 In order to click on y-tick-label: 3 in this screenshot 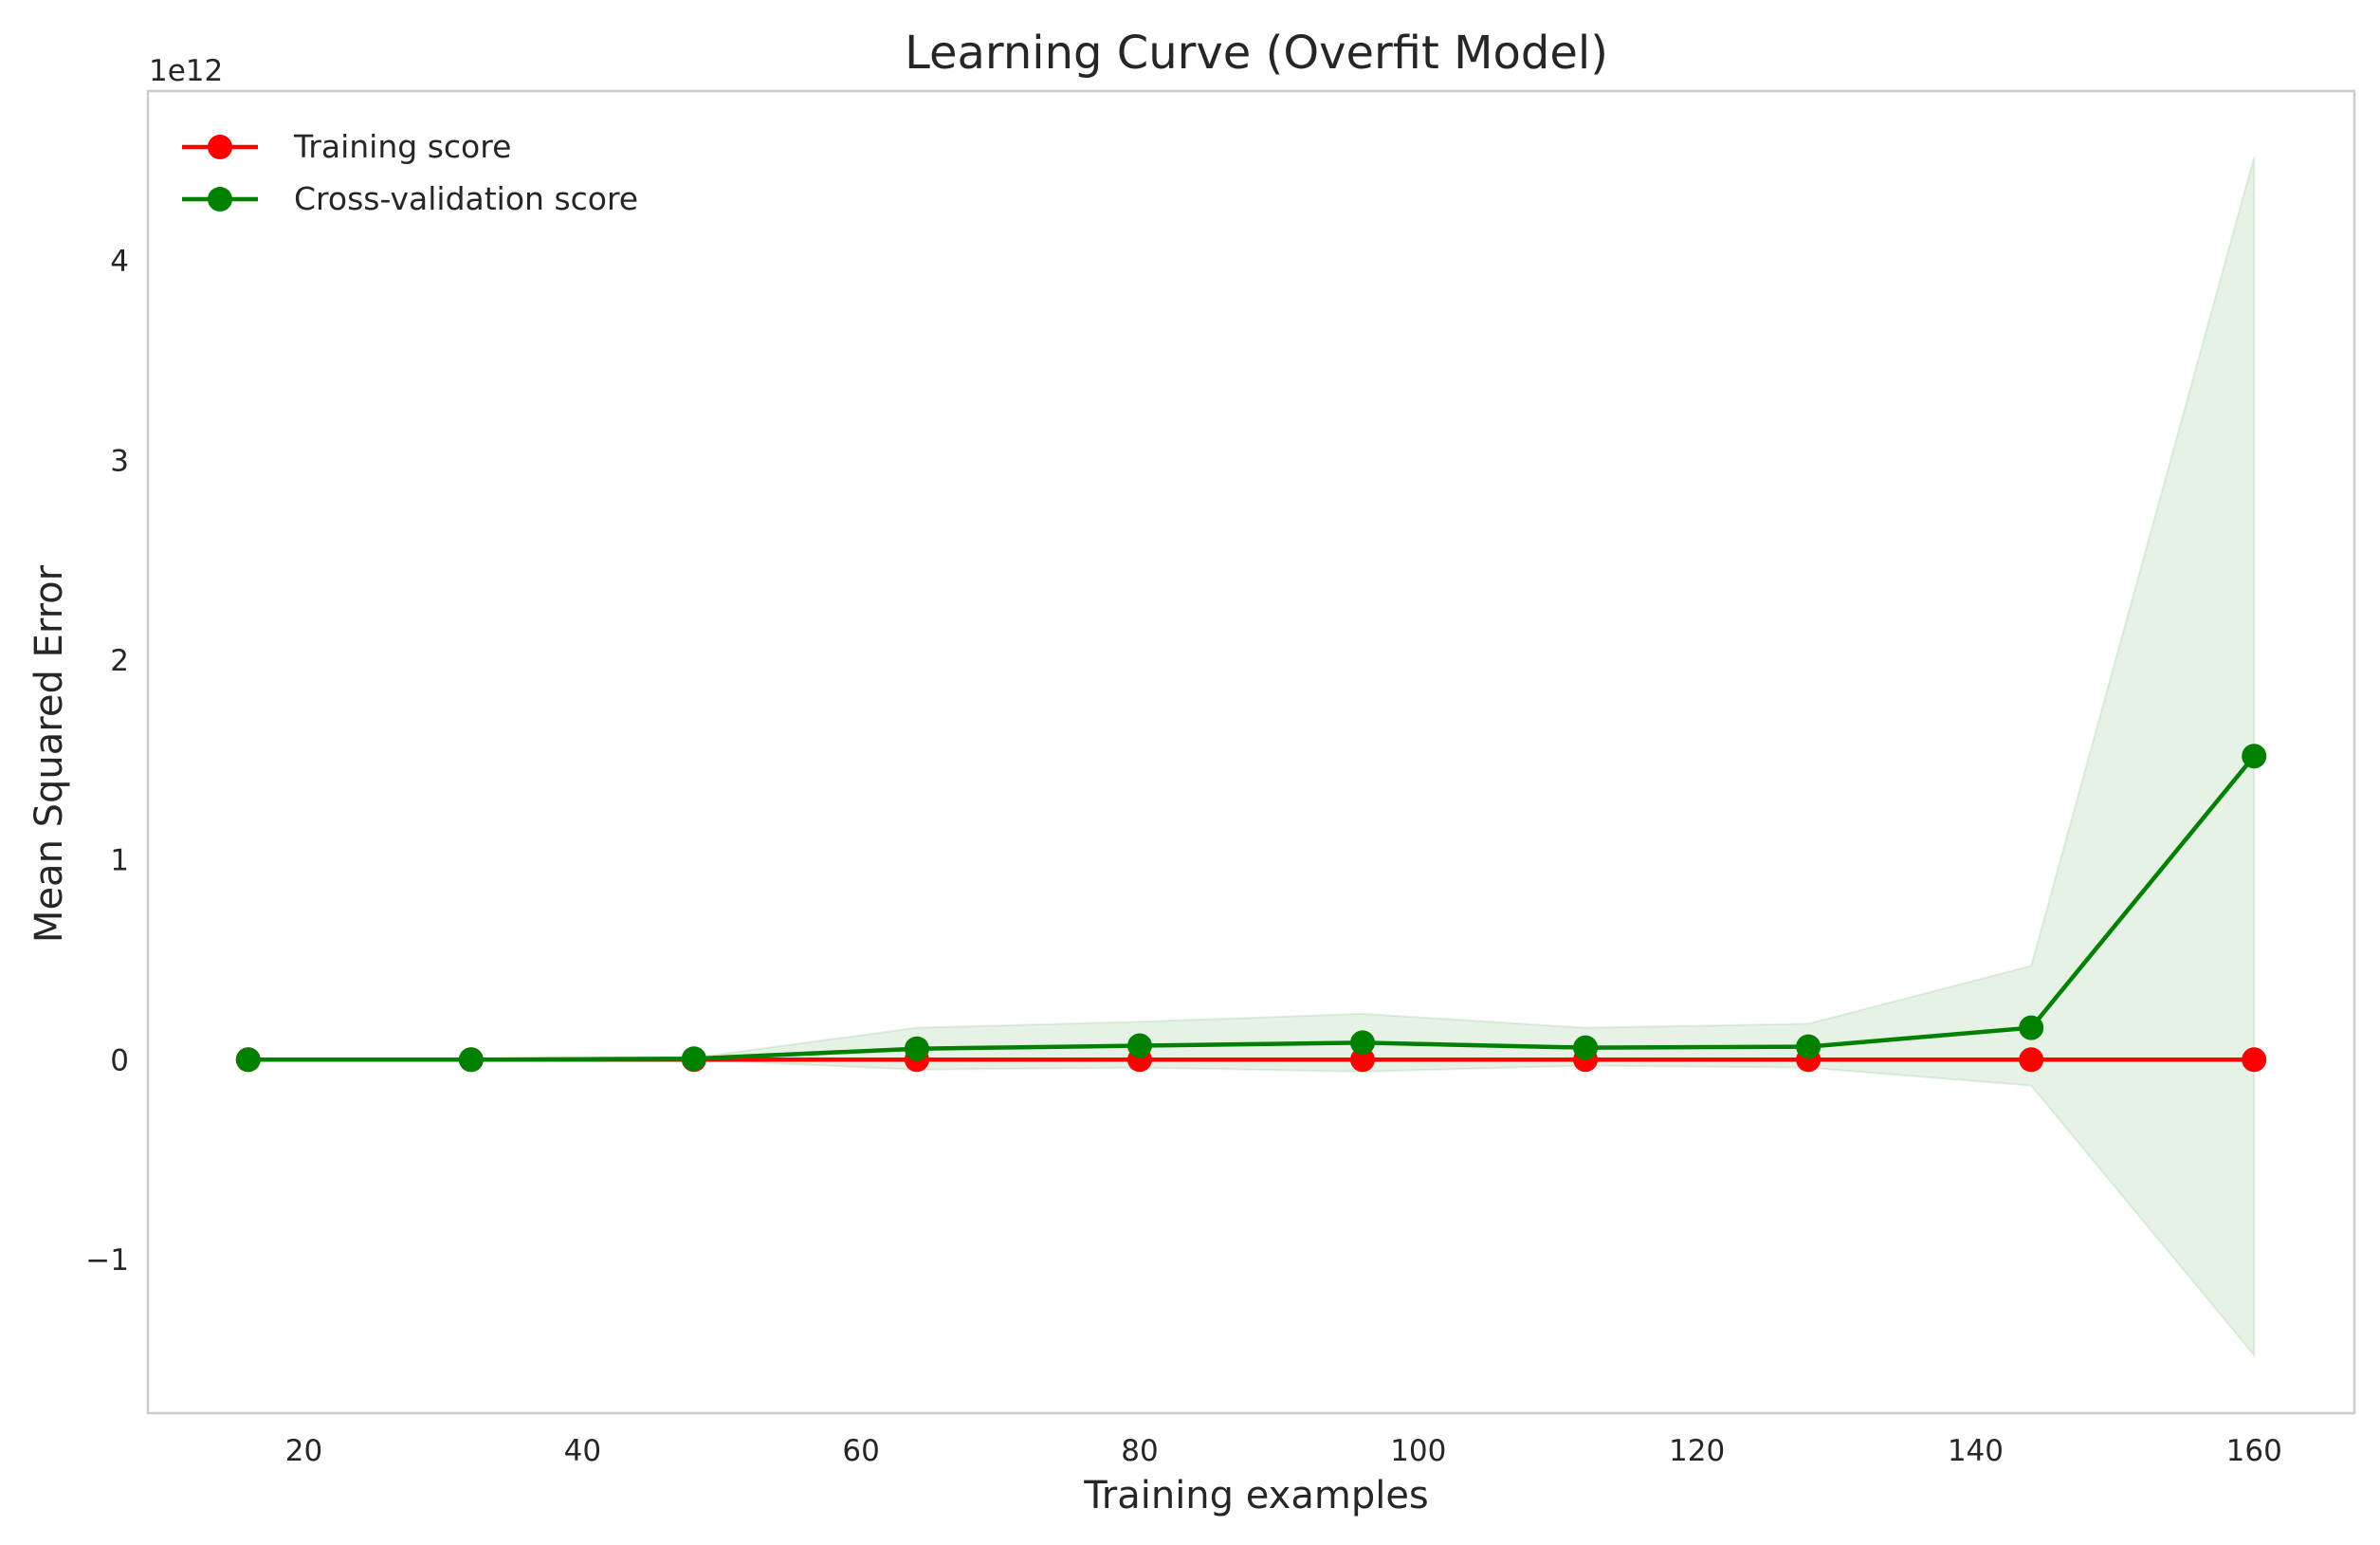, I will do `click(120, 462)`.